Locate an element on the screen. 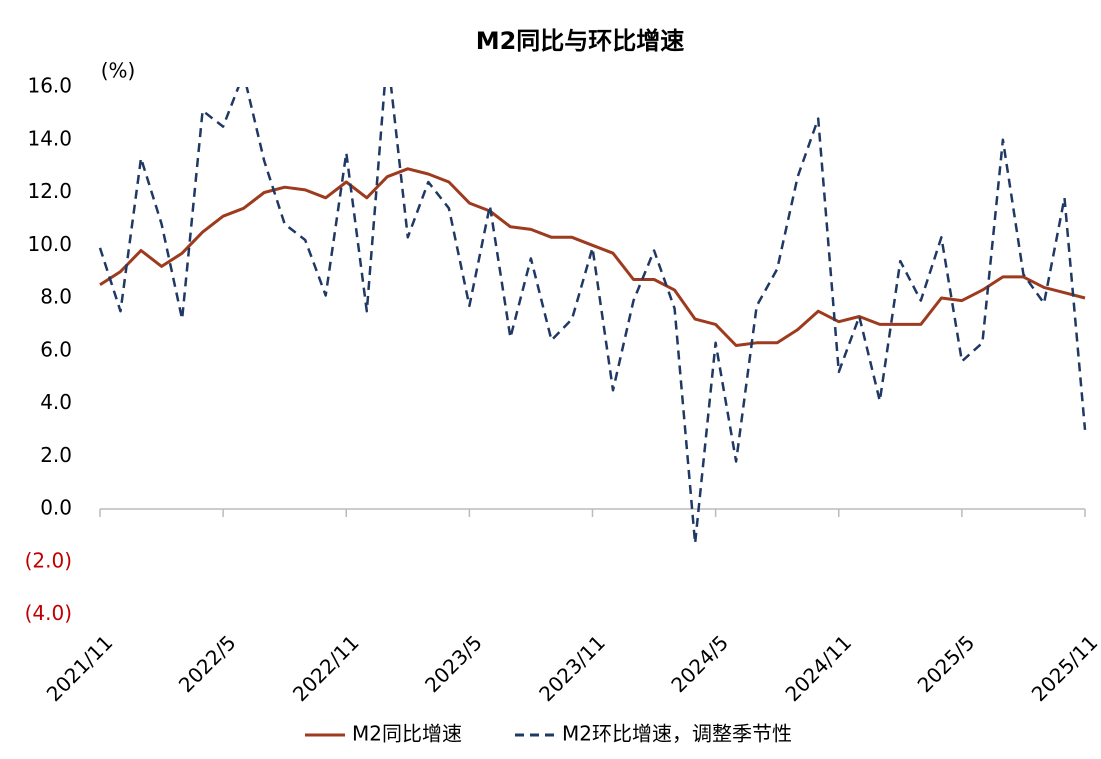 Image resolution: width=1101 pixels, height=759 pixels. x-tick-label: 2025/5 is located at coordinates (946, 663).